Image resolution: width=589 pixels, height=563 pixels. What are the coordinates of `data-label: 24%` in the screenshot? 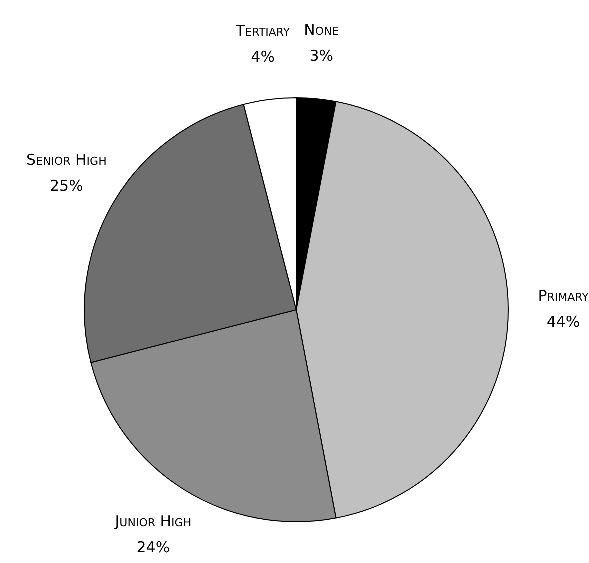 It's located at (153, 547).